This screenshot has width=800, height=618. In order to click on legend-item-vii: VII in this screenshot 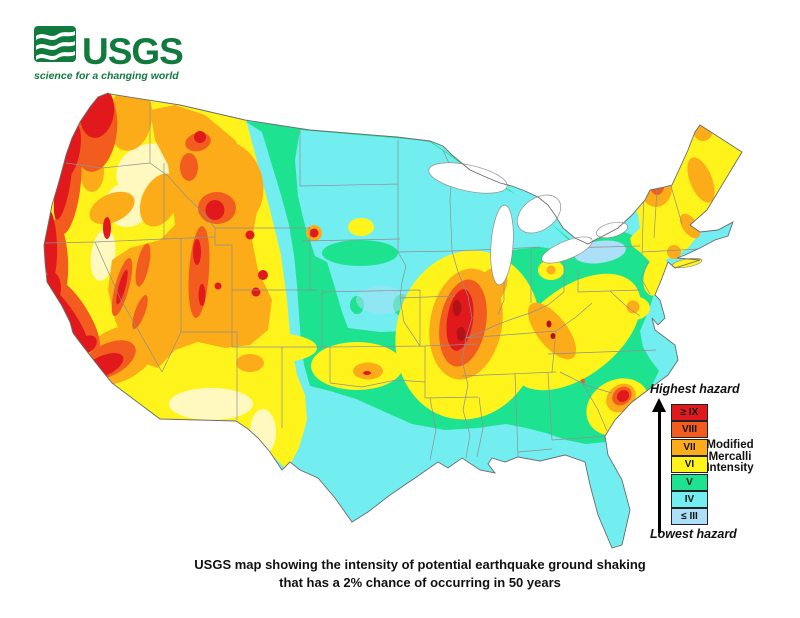, I will do `click(689, 447)`.